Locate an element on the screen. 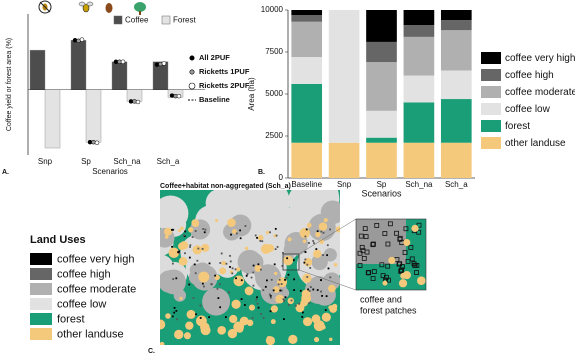 Image resolution: width=575 pixels, height=356 pixels. coffee-low-zone is located at coordinates (166, 211).